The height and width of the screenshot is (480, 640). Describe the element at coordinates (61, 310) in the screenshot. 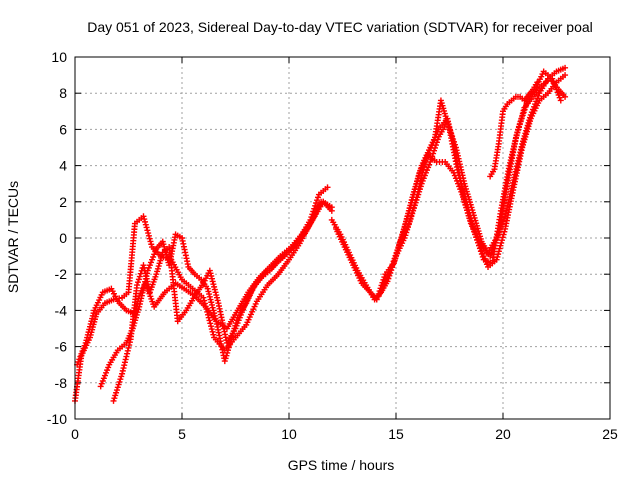

I see `y-tick-label: -4` at that location.